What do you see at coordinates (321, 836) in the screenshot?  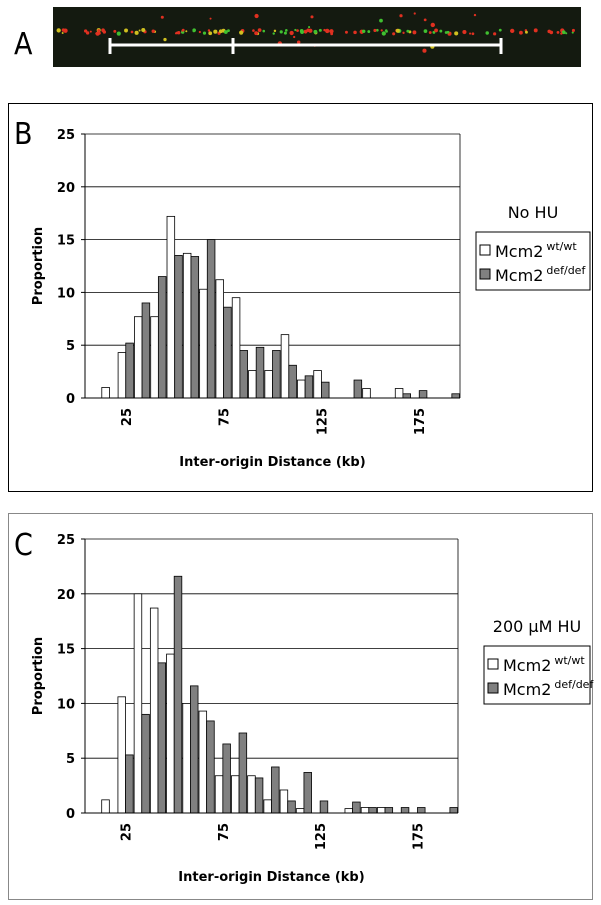 I see `x-tick-label: 125` at bounding box center [321, 836].